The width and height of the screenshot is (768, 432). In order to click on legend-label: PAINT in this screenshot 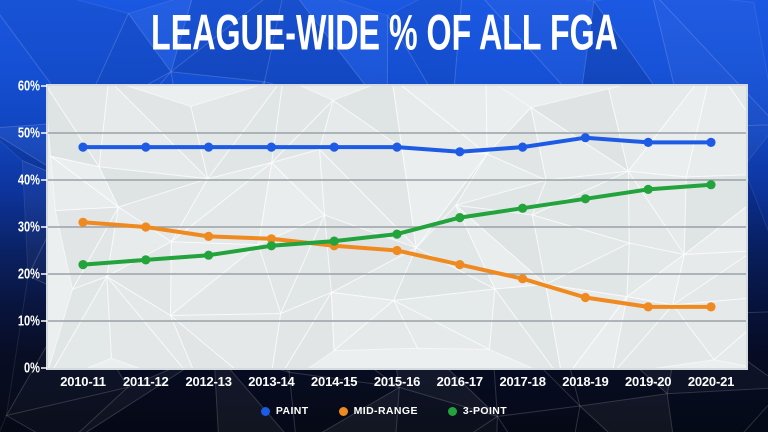, I will do `click(292, 411)`.